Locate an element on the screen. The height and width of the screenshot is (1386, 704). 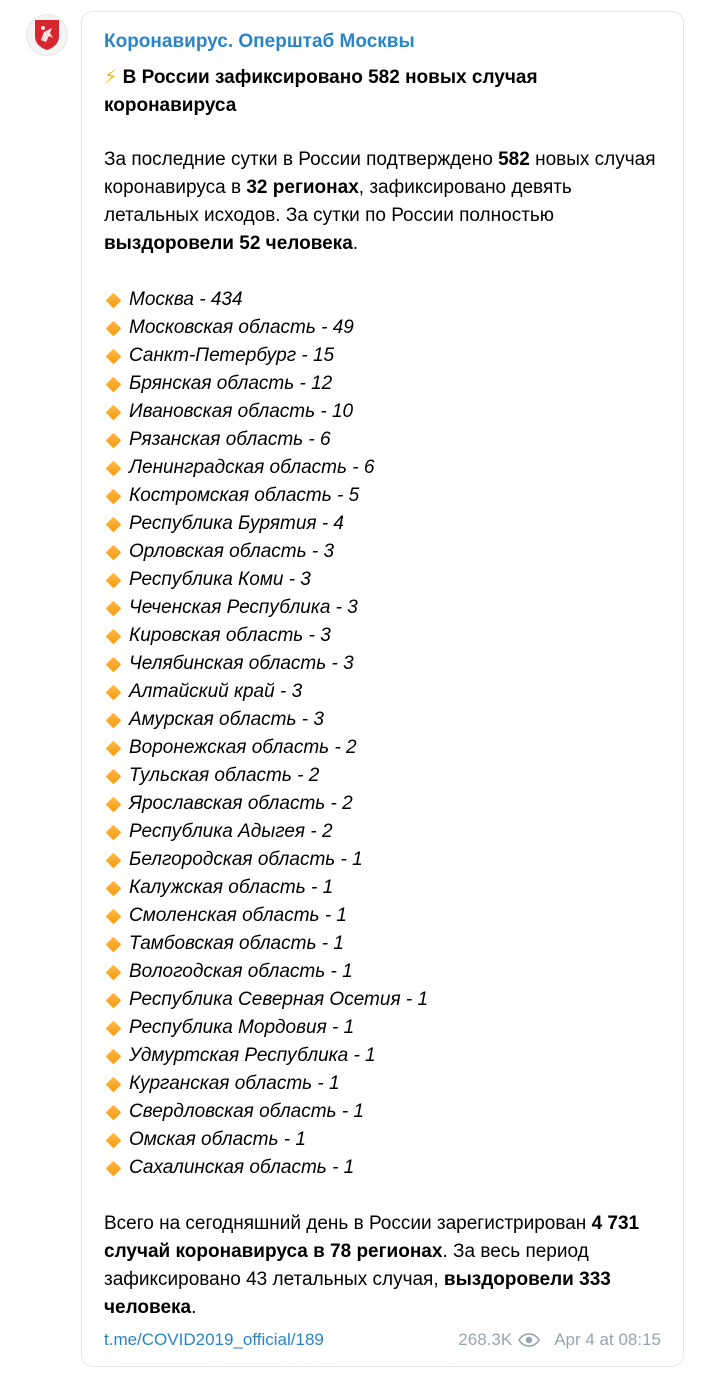
region-item: Республика Северная Осетия - 1 is located at coordinates (384, 1000).